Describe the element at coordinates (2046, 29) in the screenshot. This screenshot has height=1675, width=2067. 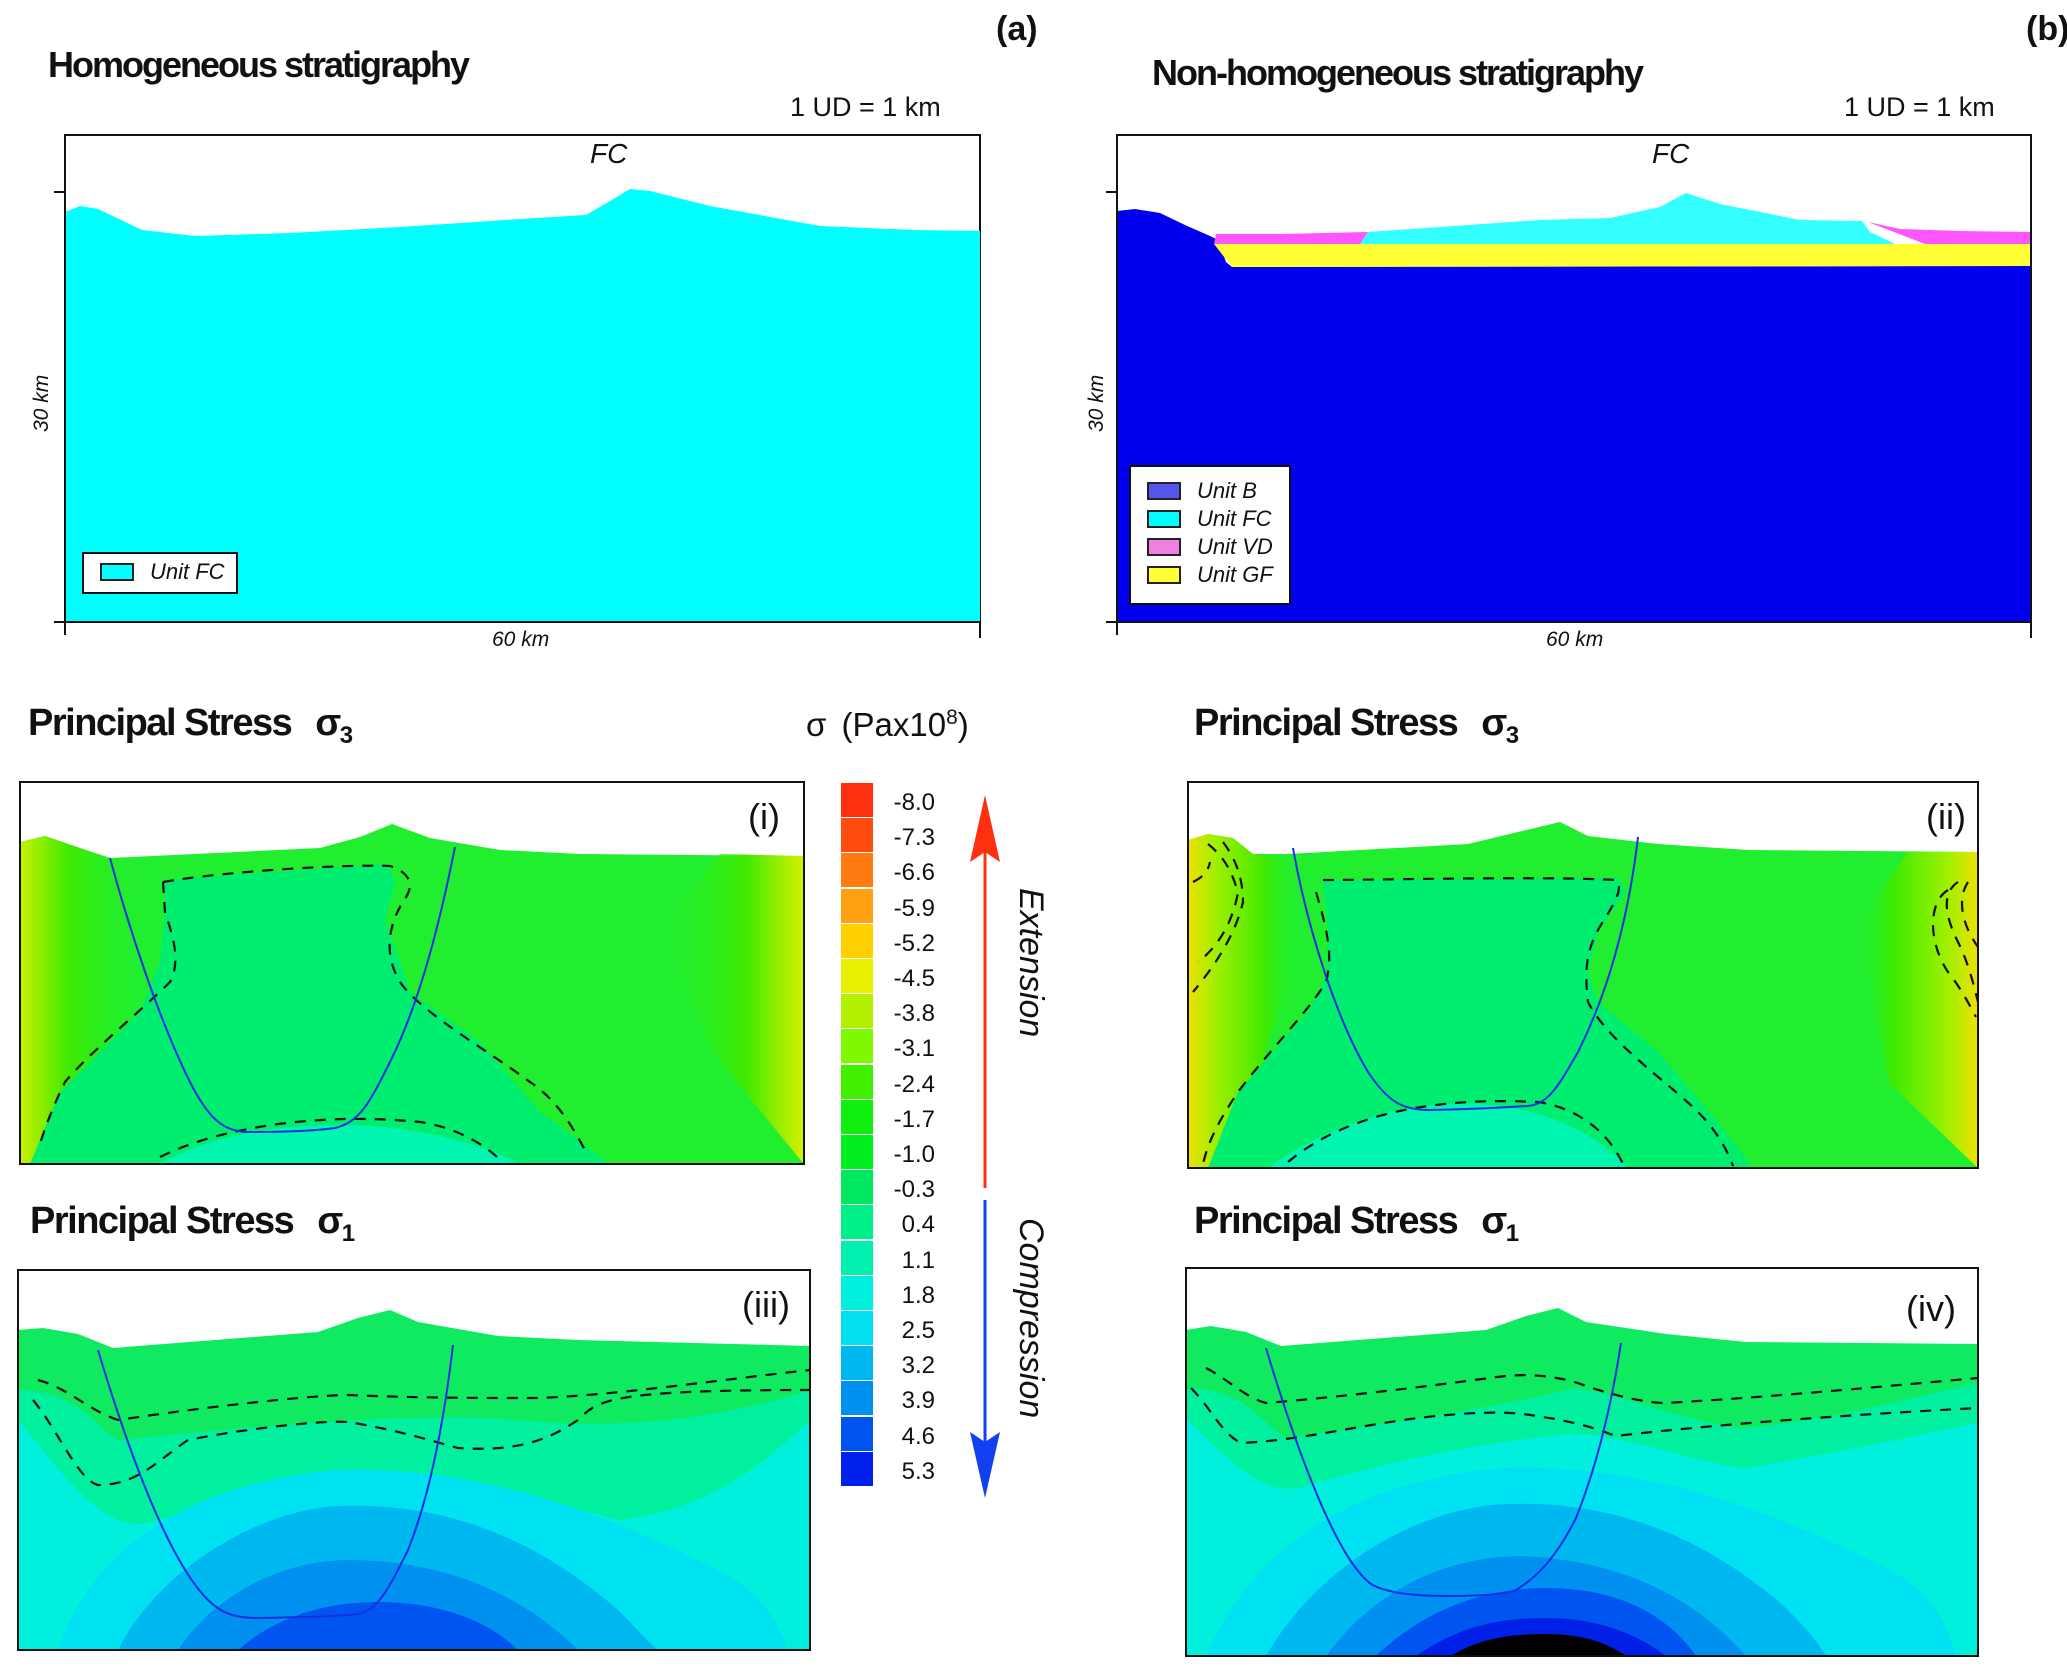
I see `panel-b-letter: (b)` at that location.